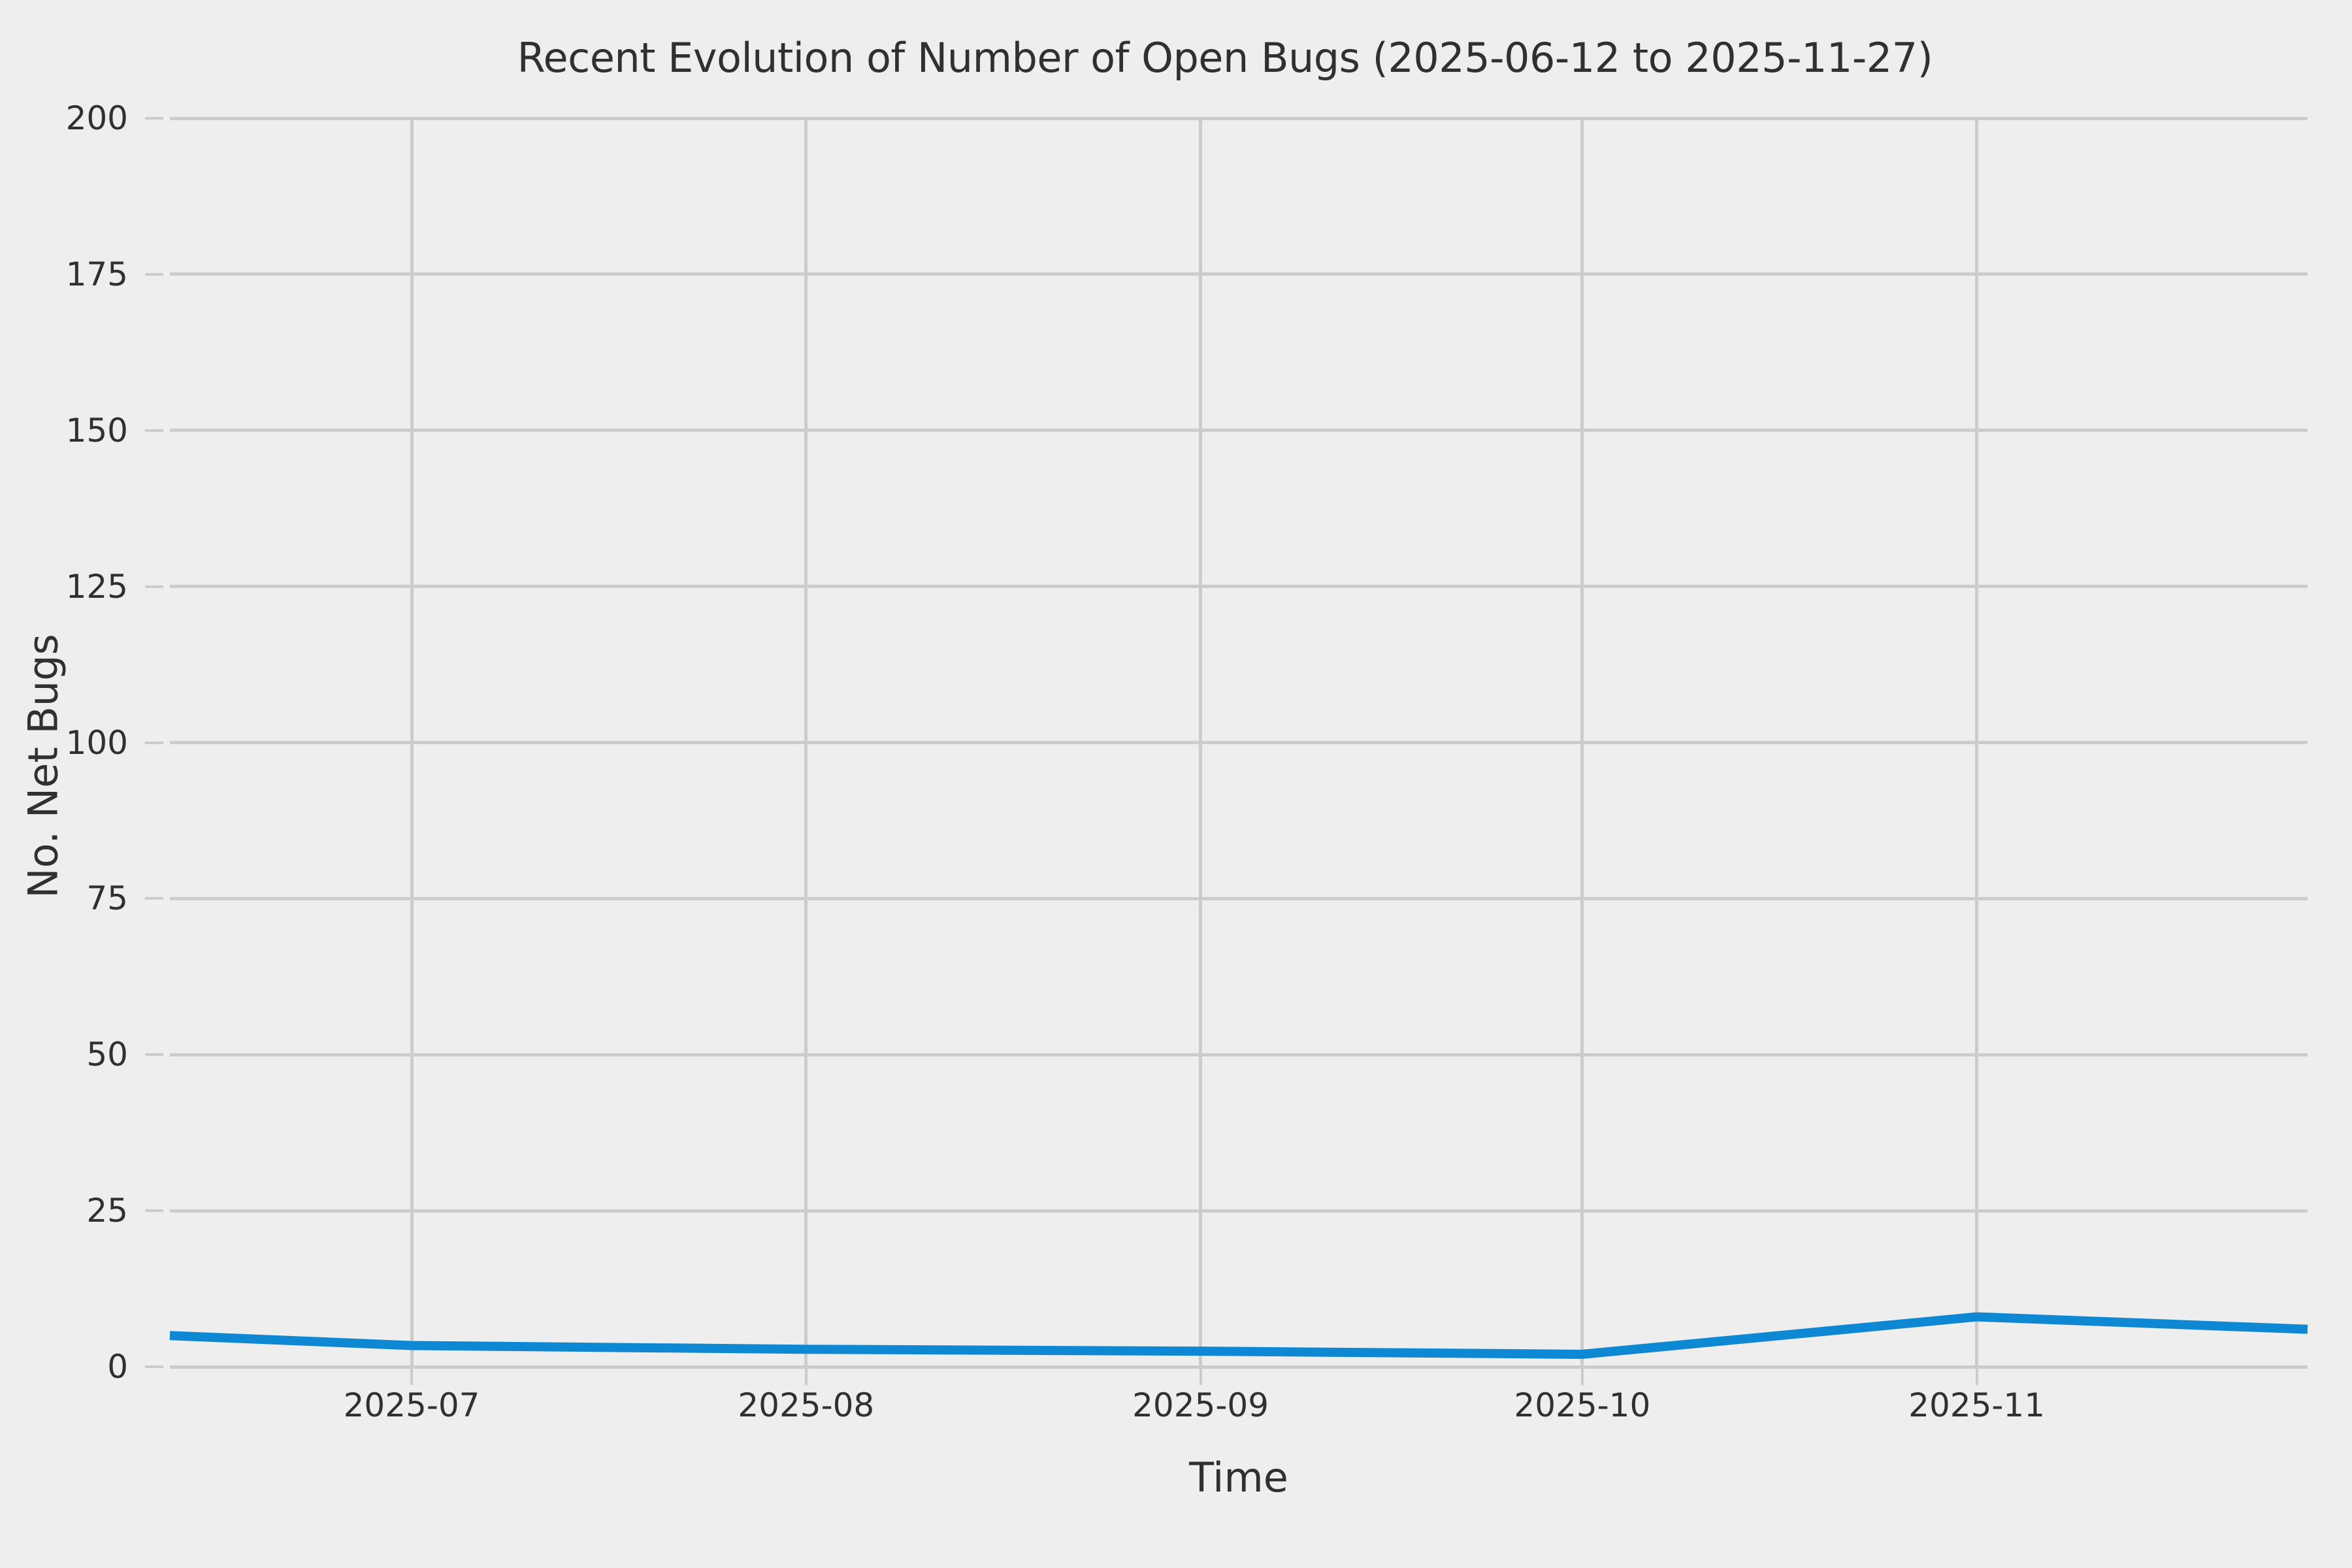 This screenshot has width=2352, height=1568. Describe the element at coordinates (117, 1367) in the screenshot. I see `y-tick-label: 0` at that location.